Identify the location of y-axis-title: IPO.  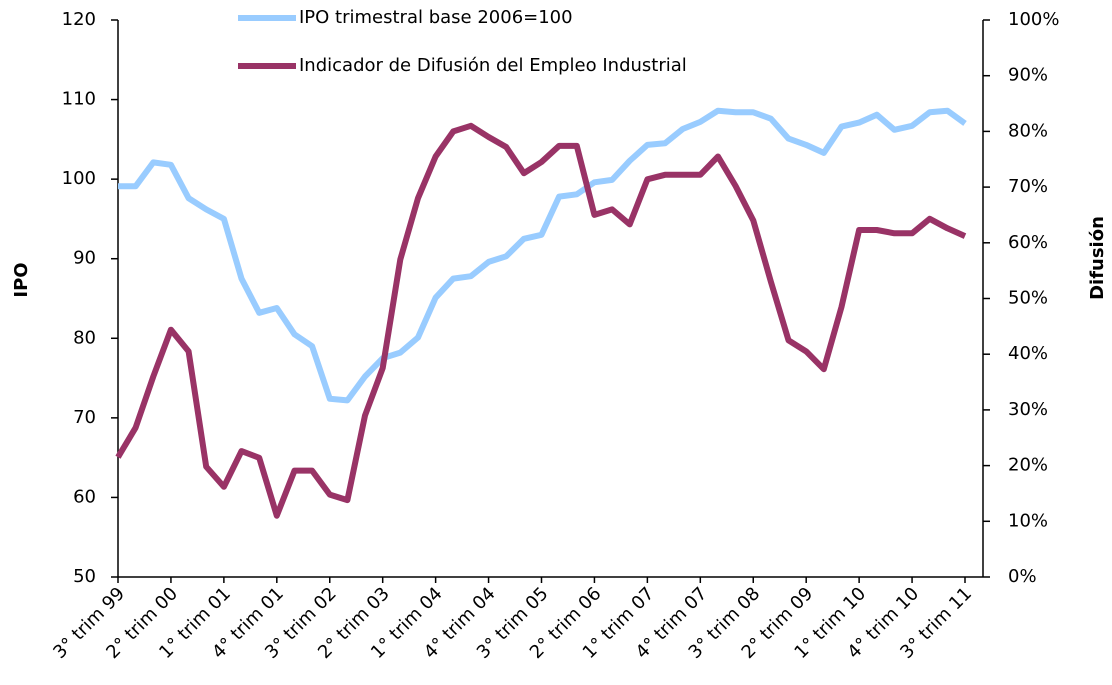
(21, 279).